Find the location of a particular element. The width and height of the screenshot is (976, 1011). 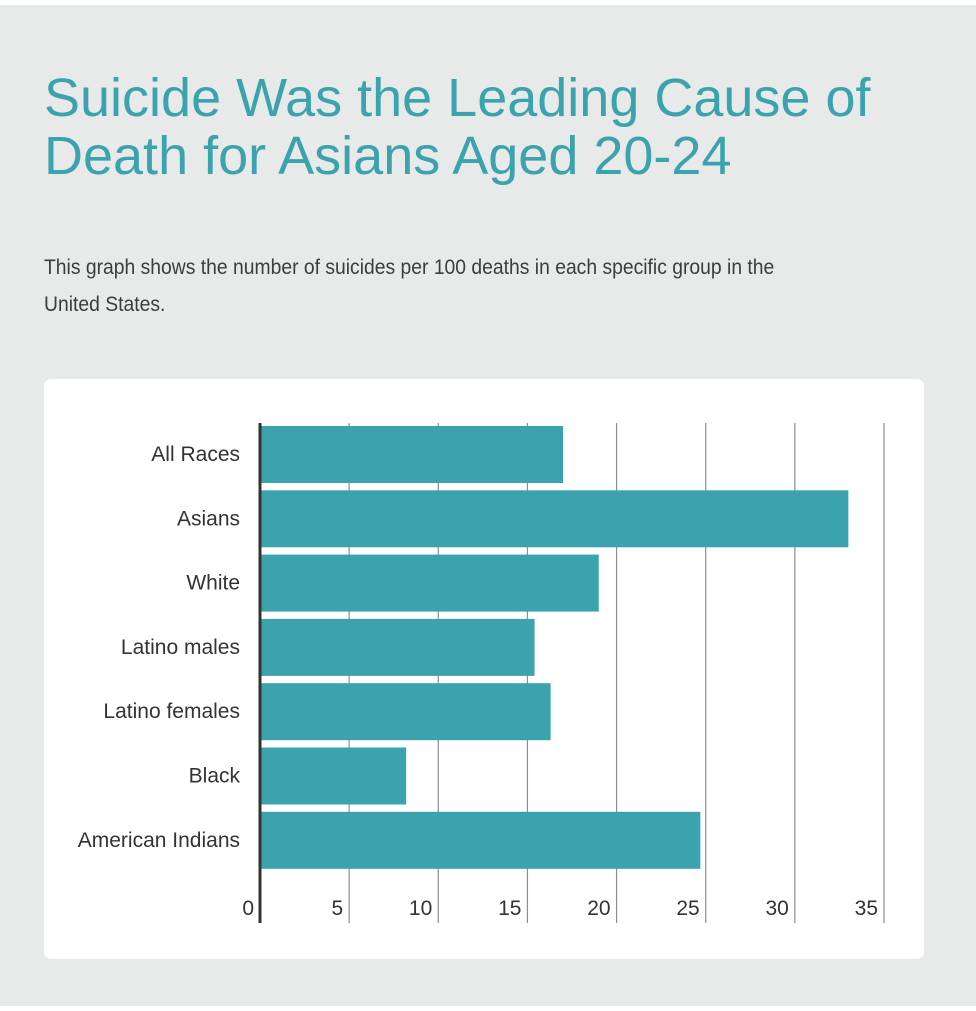

x-tick-label: 20 is located at coordinates (598, 908).